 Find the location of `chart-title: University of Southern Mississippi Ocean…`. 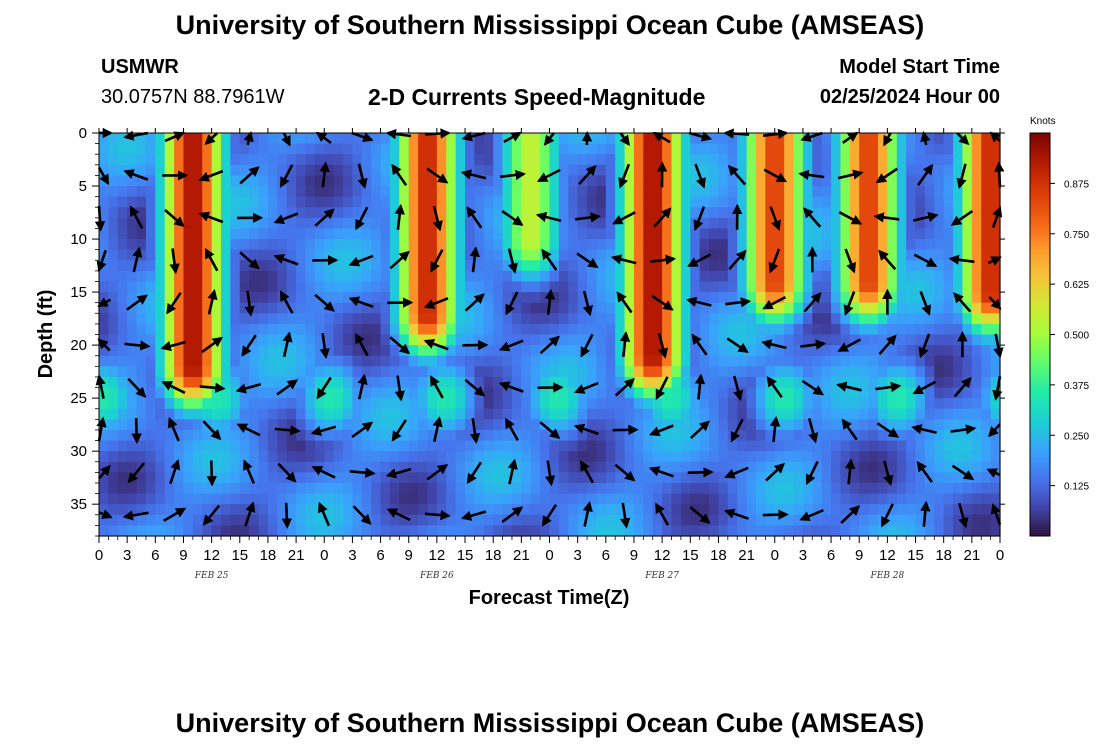

chart-title: University of Southern Mississippi Ocean… is located at coordinates (550, 25).